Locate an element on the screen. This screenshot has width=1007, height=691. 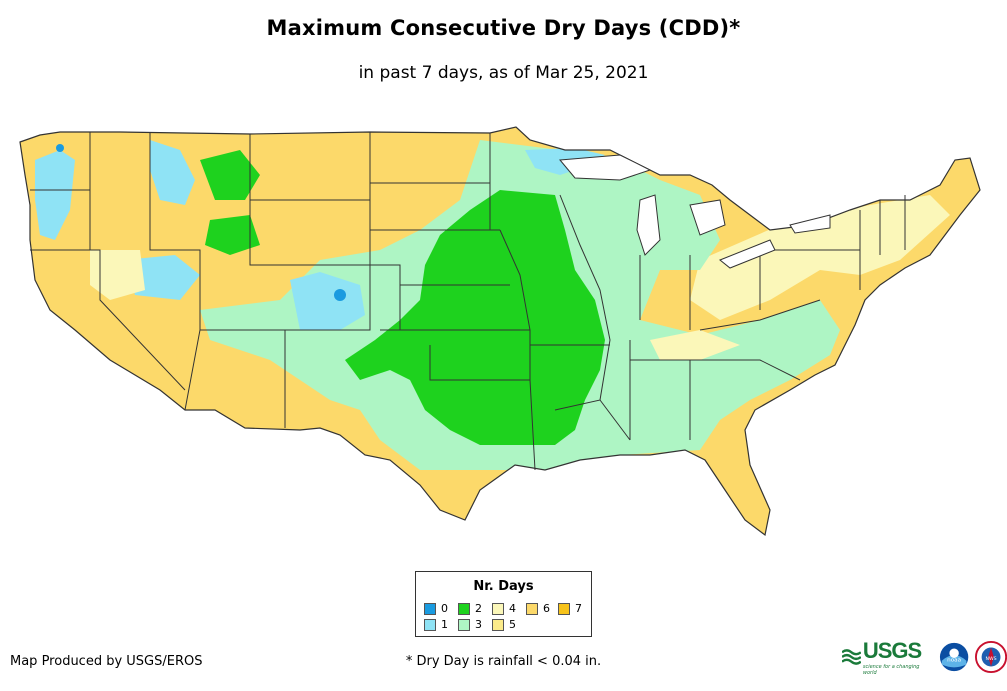
cdd-region-2-mt is located at coordinates (230, 175).